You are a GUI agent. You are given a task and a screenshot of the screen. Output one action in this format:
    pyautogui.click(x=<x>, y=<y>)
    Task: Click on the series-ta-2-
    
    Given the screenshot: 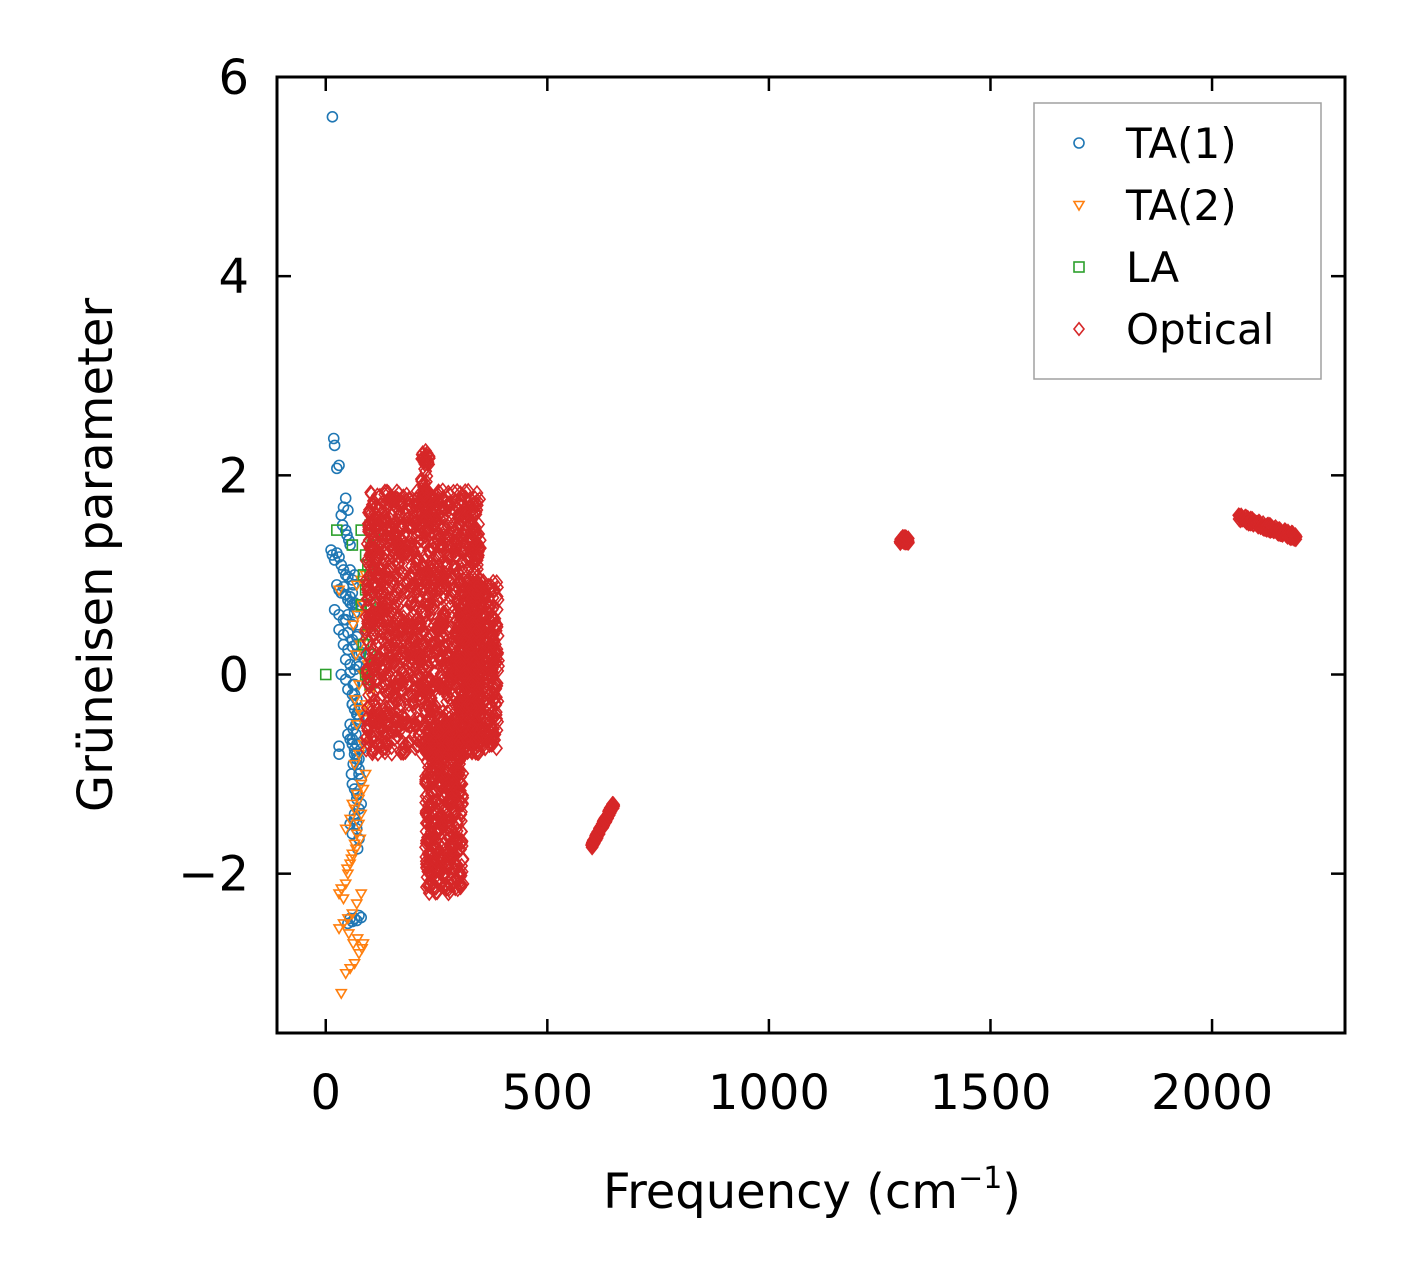 What is the action you would take?
    pyautogui.click(x=354, y=785)
    